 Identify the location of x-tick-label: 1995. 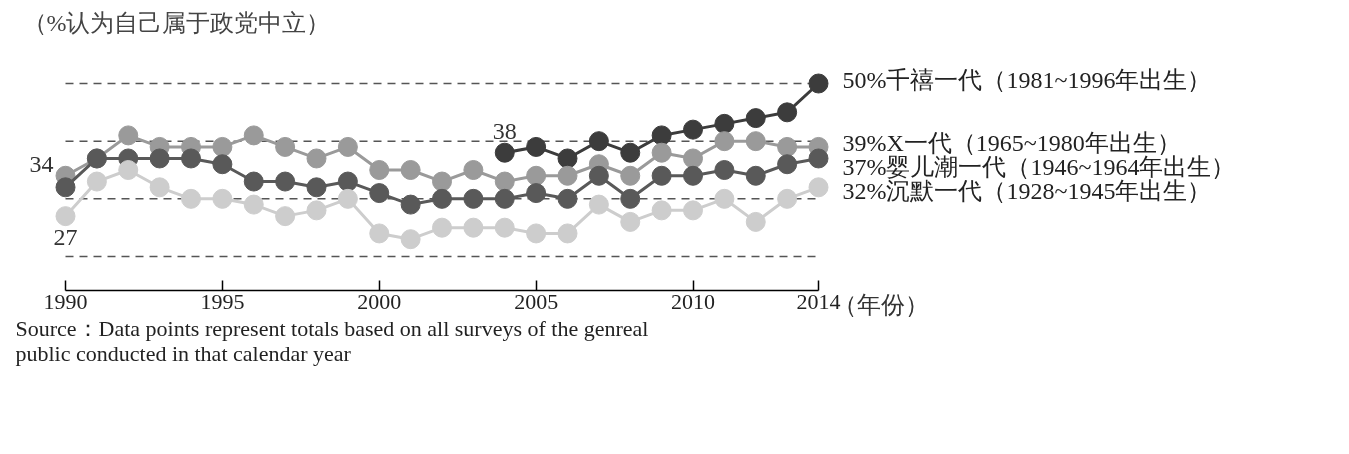
(222, 301).